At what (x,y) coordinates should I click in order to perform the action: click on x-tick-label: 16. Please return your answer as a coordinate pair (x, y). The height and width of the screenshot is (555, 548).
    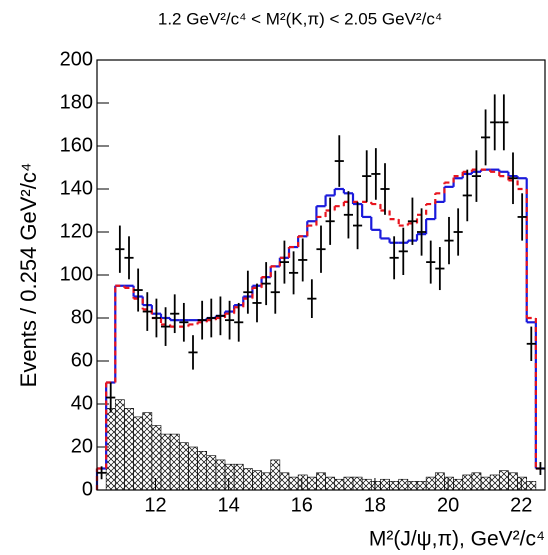
    Looking at the image, I should click on (302, 505).